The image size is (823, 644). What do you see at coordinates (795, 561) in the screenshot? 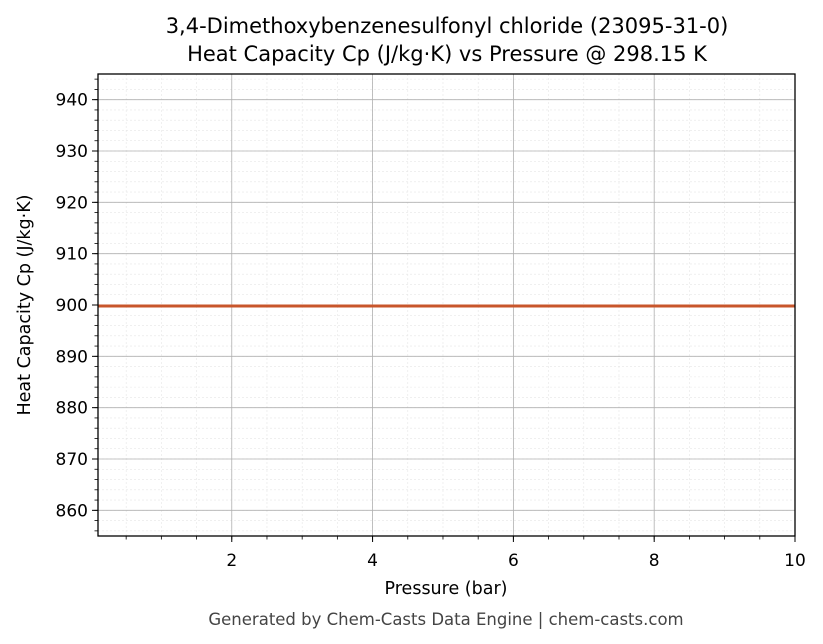
I see `x-tick-label: 10` at bounding box center [795, 561].